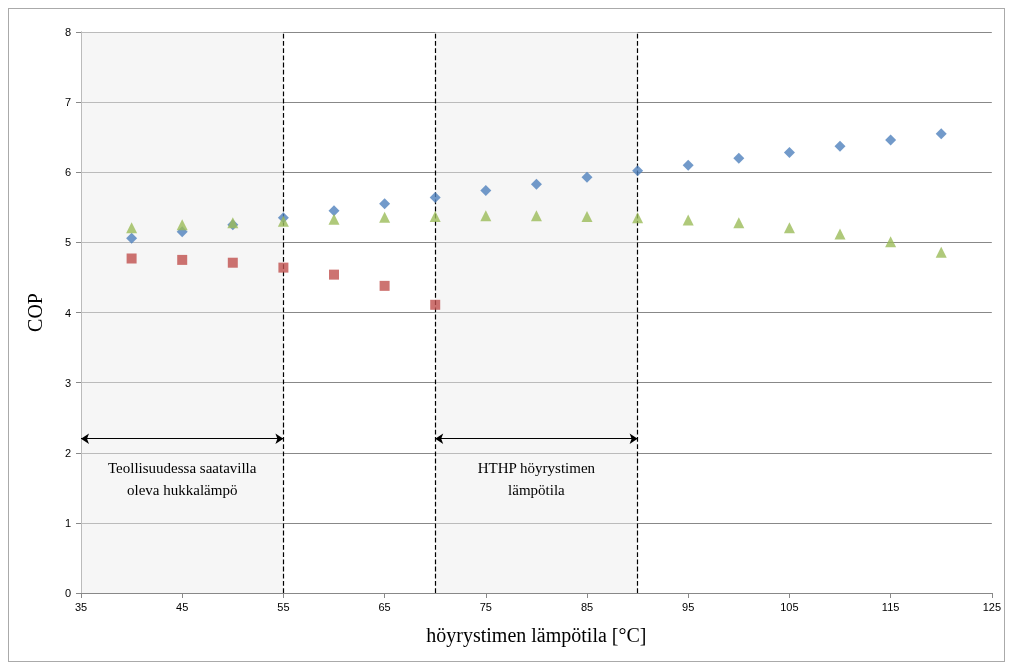 This screenshot has width=1013, height=670. What do you see at coordinates (67, 172) in the screenshot?
I see `y-tick-label: 6` at bounding box center [67, 172].